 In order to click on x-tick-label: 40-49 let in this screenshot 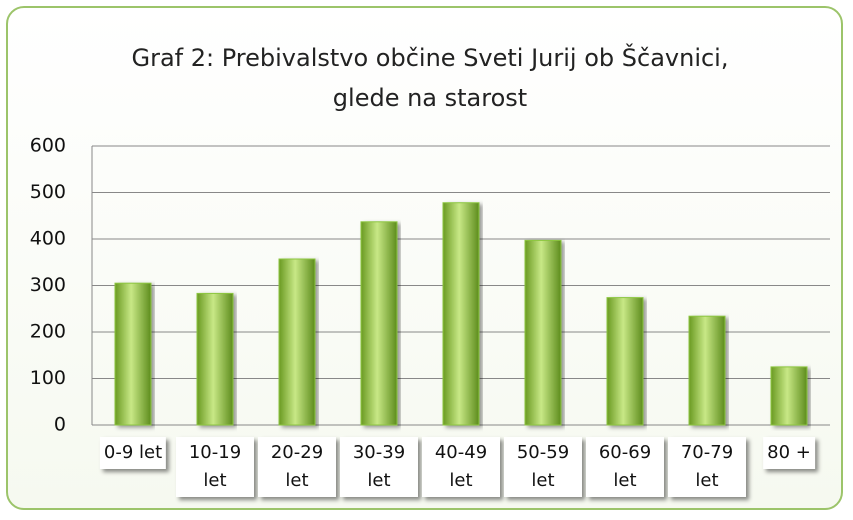, I will do `click(461, 467)`.